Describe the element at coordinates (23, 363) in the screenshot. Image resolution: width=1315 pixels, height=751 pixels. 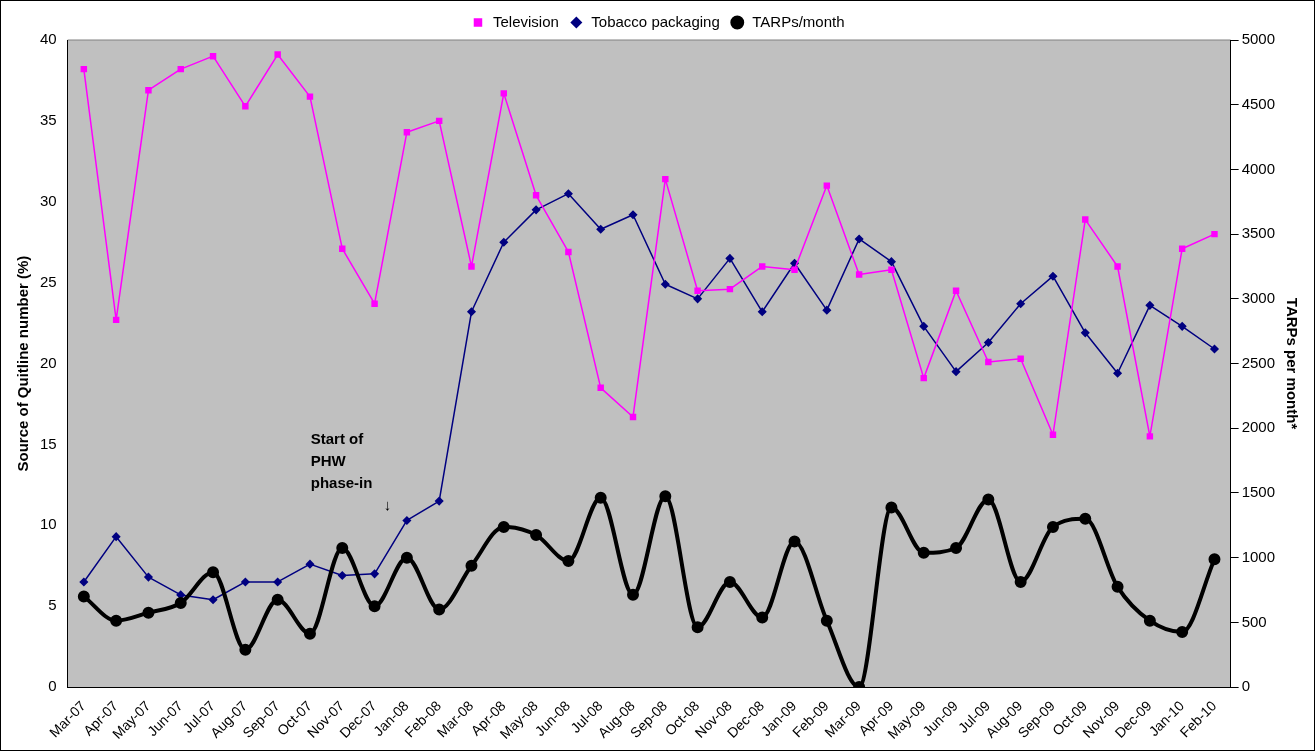
I see `y-axis-title: Source of Quitline number (%)` at that location.